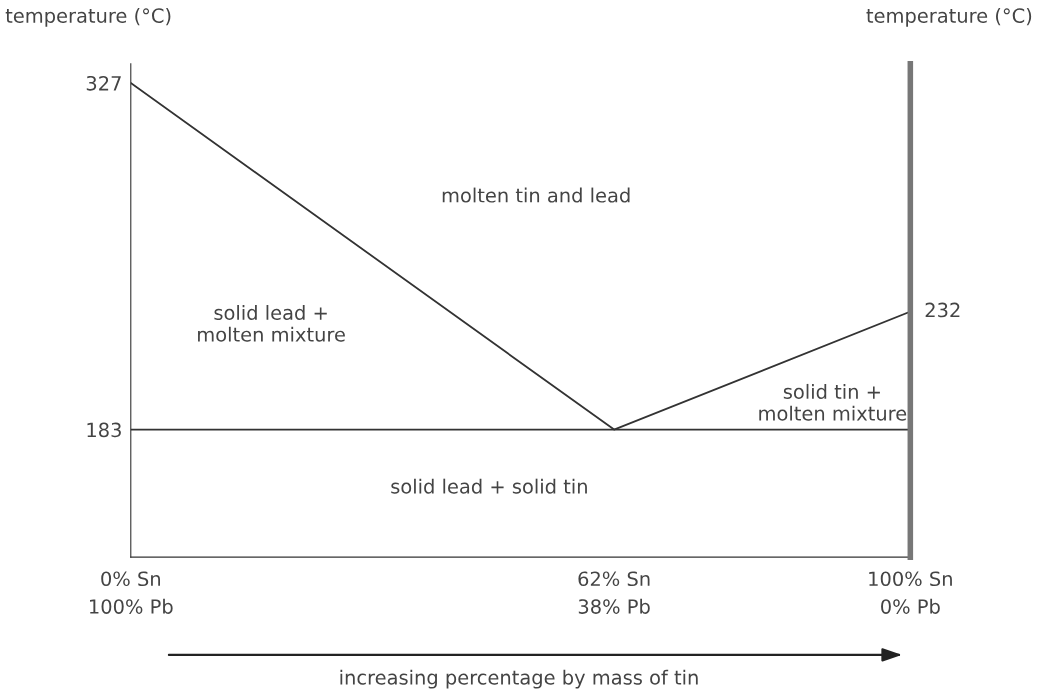 The height and width of the screenshot is (693, 1038). I want to click on annotation: solid lead + molten mixture, so click(271, 323).